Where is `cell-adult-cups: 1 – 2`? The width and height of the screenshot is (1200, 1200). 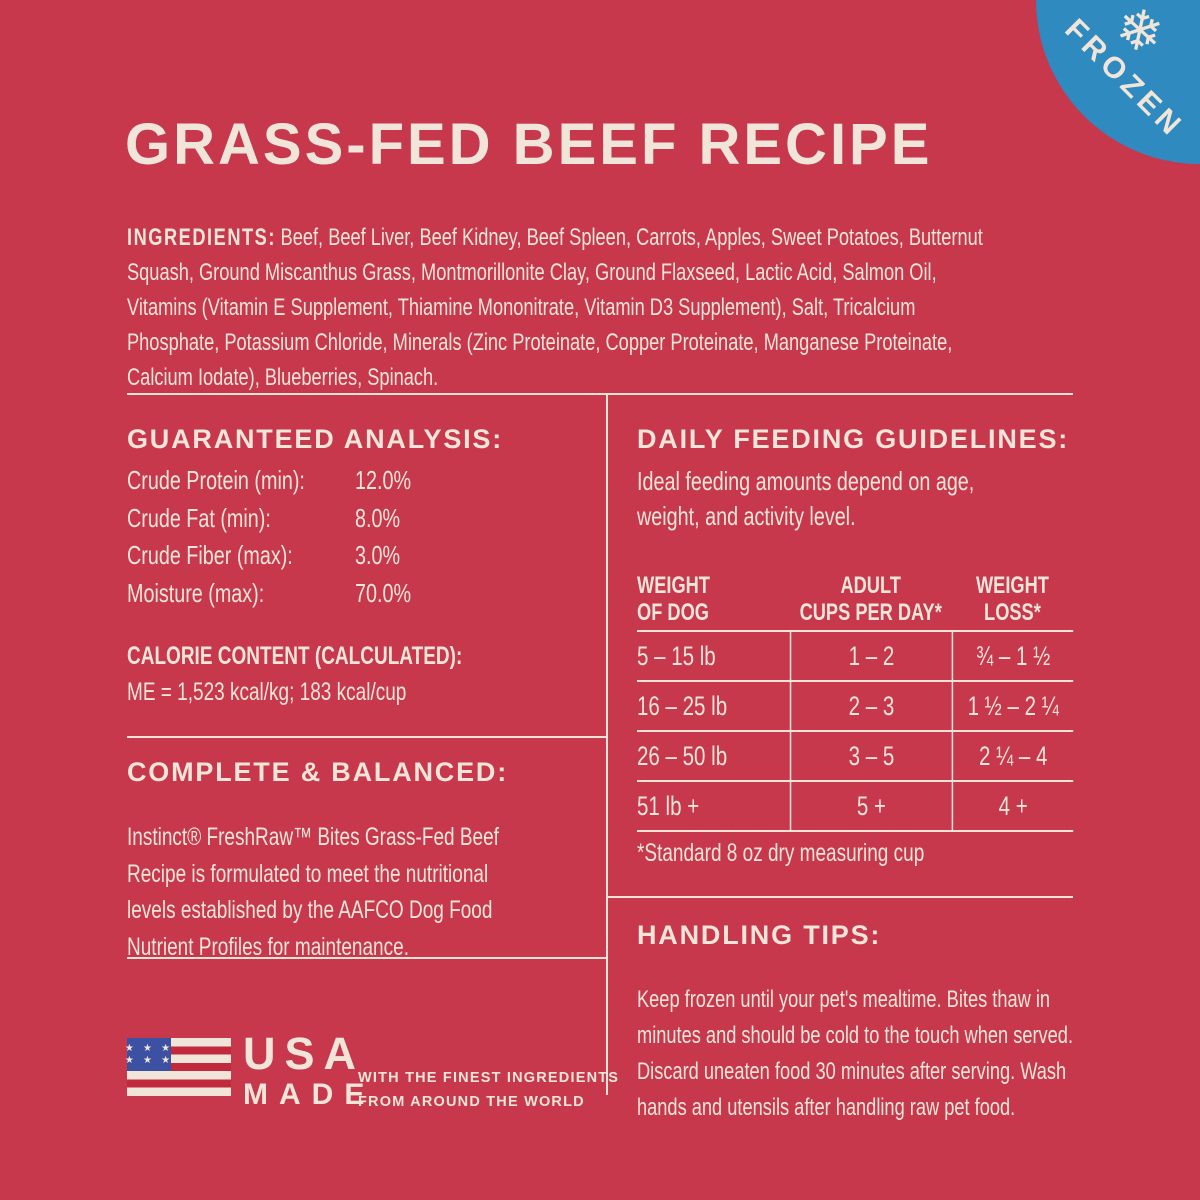
cell-adult-cups: 1 – 2 is located at coordinates (870, 656).